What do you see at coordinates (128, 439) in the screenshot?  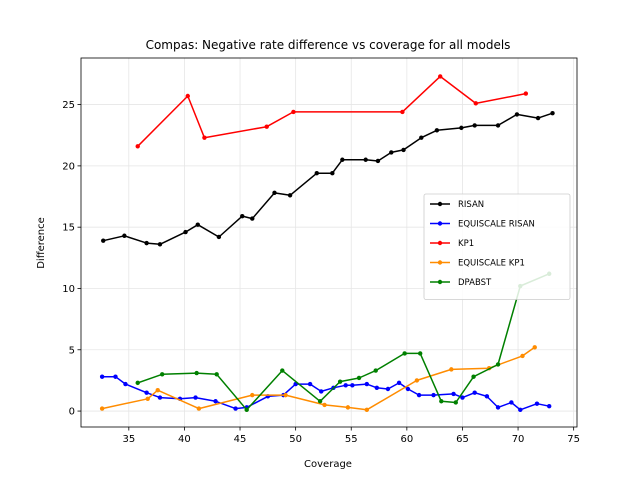 I see `x-tick-label: 35` at bounding box center [128, 439].